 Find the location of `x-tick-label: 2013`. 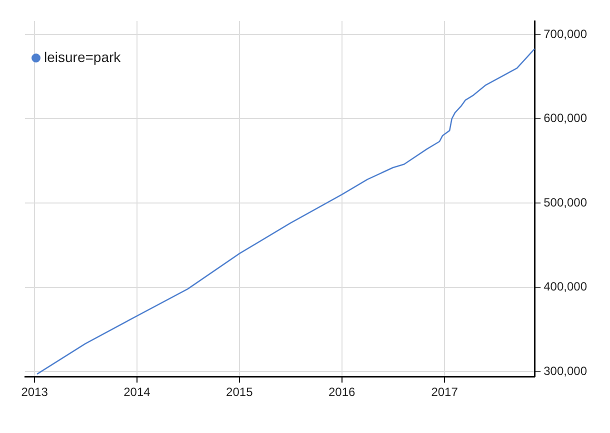

x-tick-label: 2013 is located at coordinates (34, 392).